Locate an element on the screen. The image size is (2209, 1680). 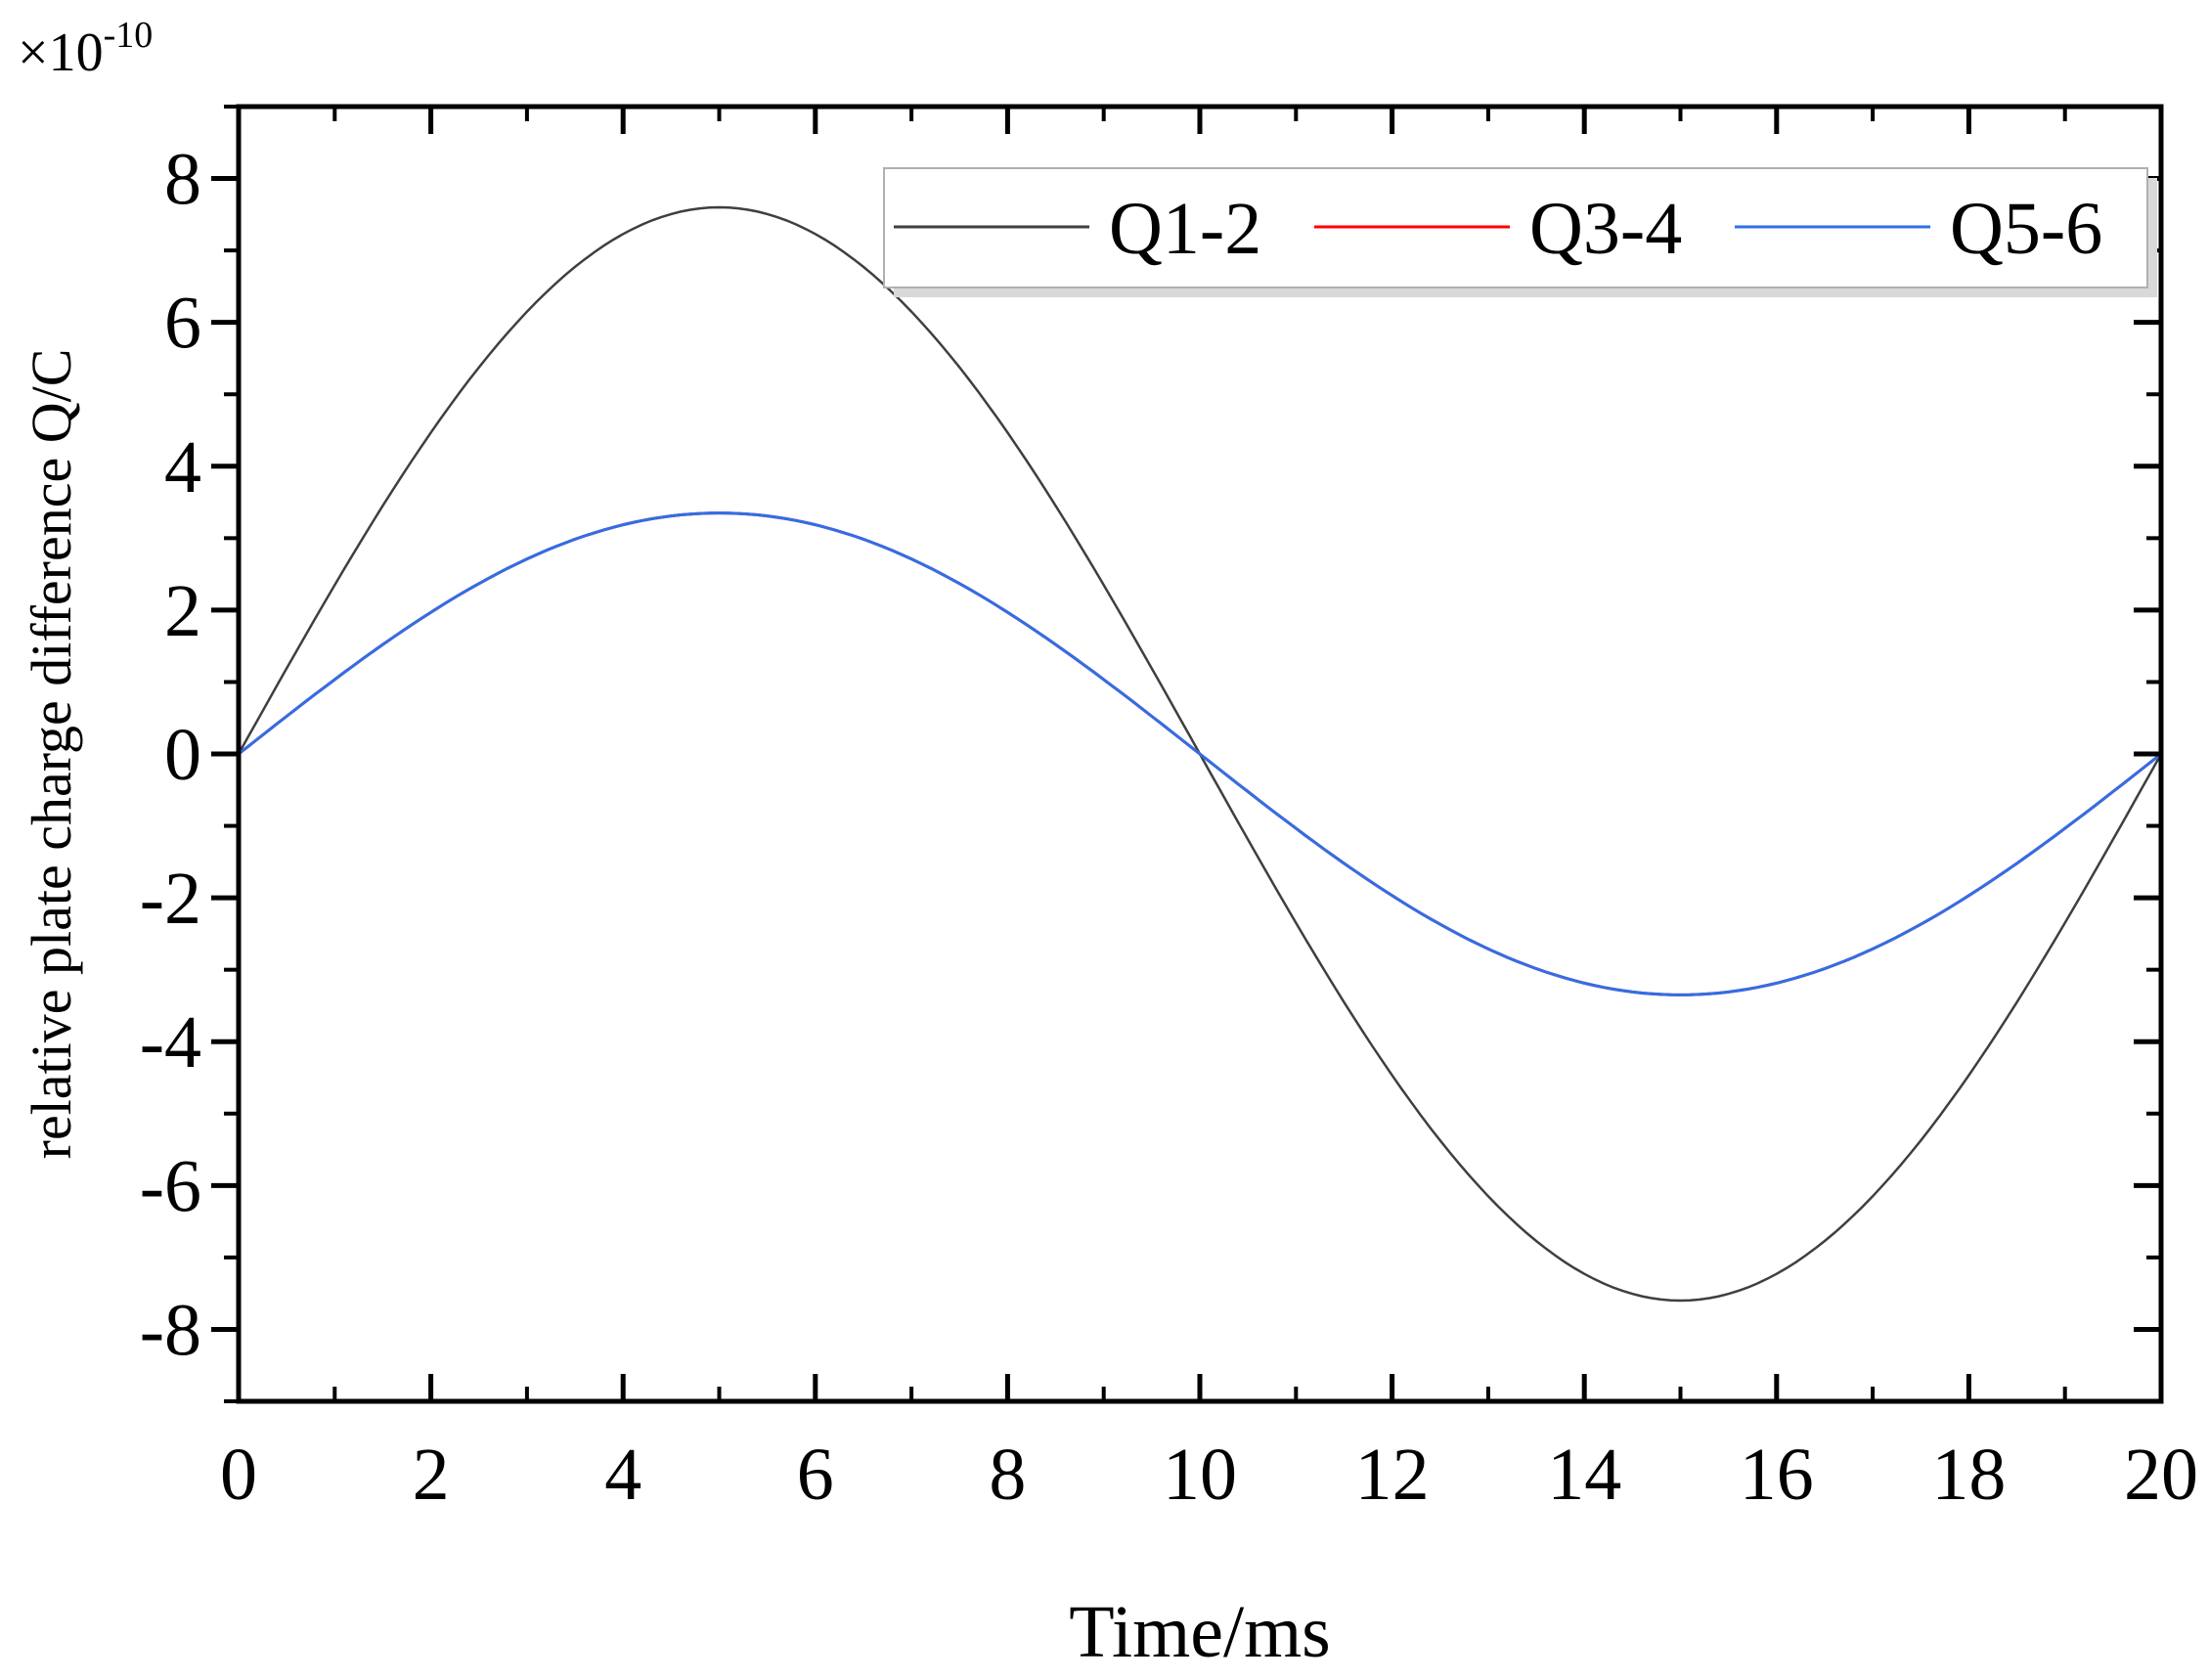
x-tick-label: 16 is located at coordinates (1777, 1475).